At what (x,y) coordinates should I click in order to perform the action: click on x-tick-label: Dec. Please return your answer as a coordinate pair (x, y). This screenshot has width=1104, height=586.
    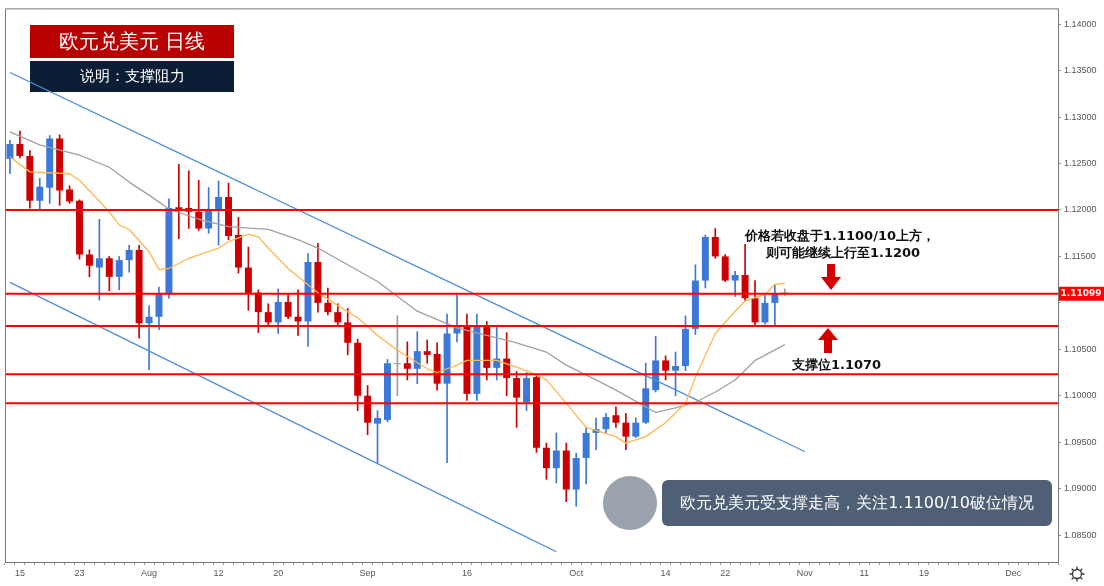
    Looking at the image, I should click on (1013, 572).